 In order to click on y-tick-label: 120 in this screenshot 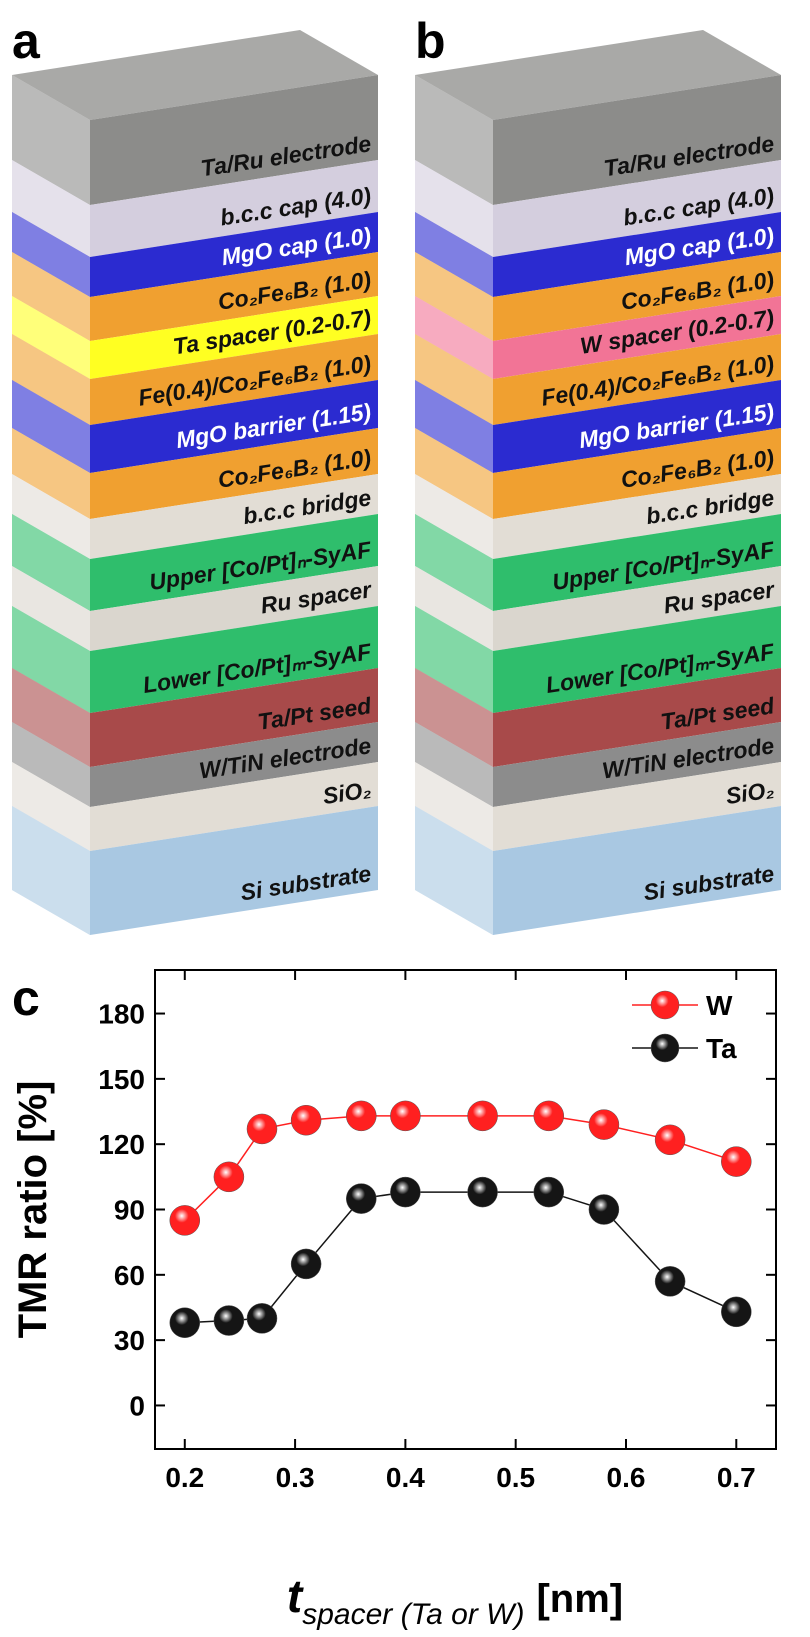, I will do `click(121, 1144)`.